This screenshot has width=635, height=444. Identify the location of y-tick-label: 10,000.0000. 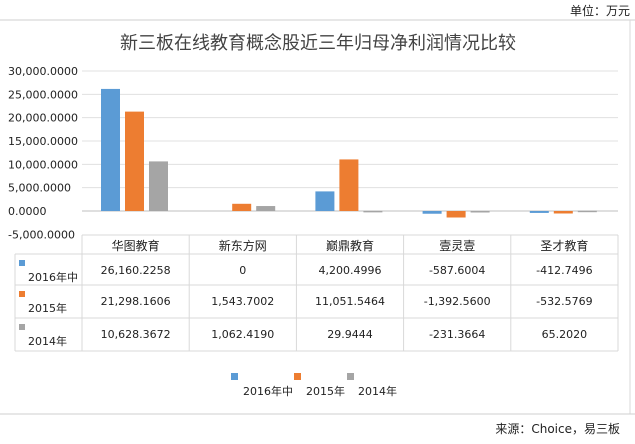
(43, 164).